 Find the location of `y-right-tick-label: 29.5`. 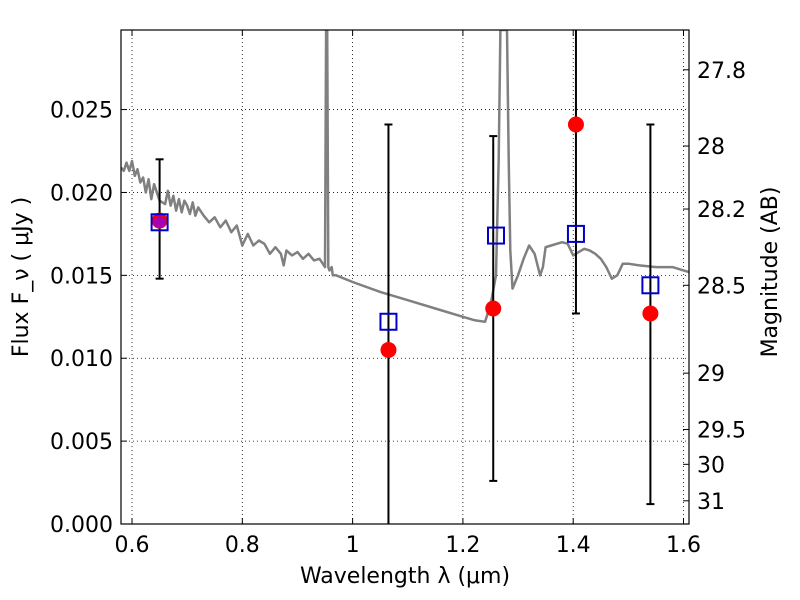

y-right-tick-label: 29.5 is located at coordinates (721, 431).